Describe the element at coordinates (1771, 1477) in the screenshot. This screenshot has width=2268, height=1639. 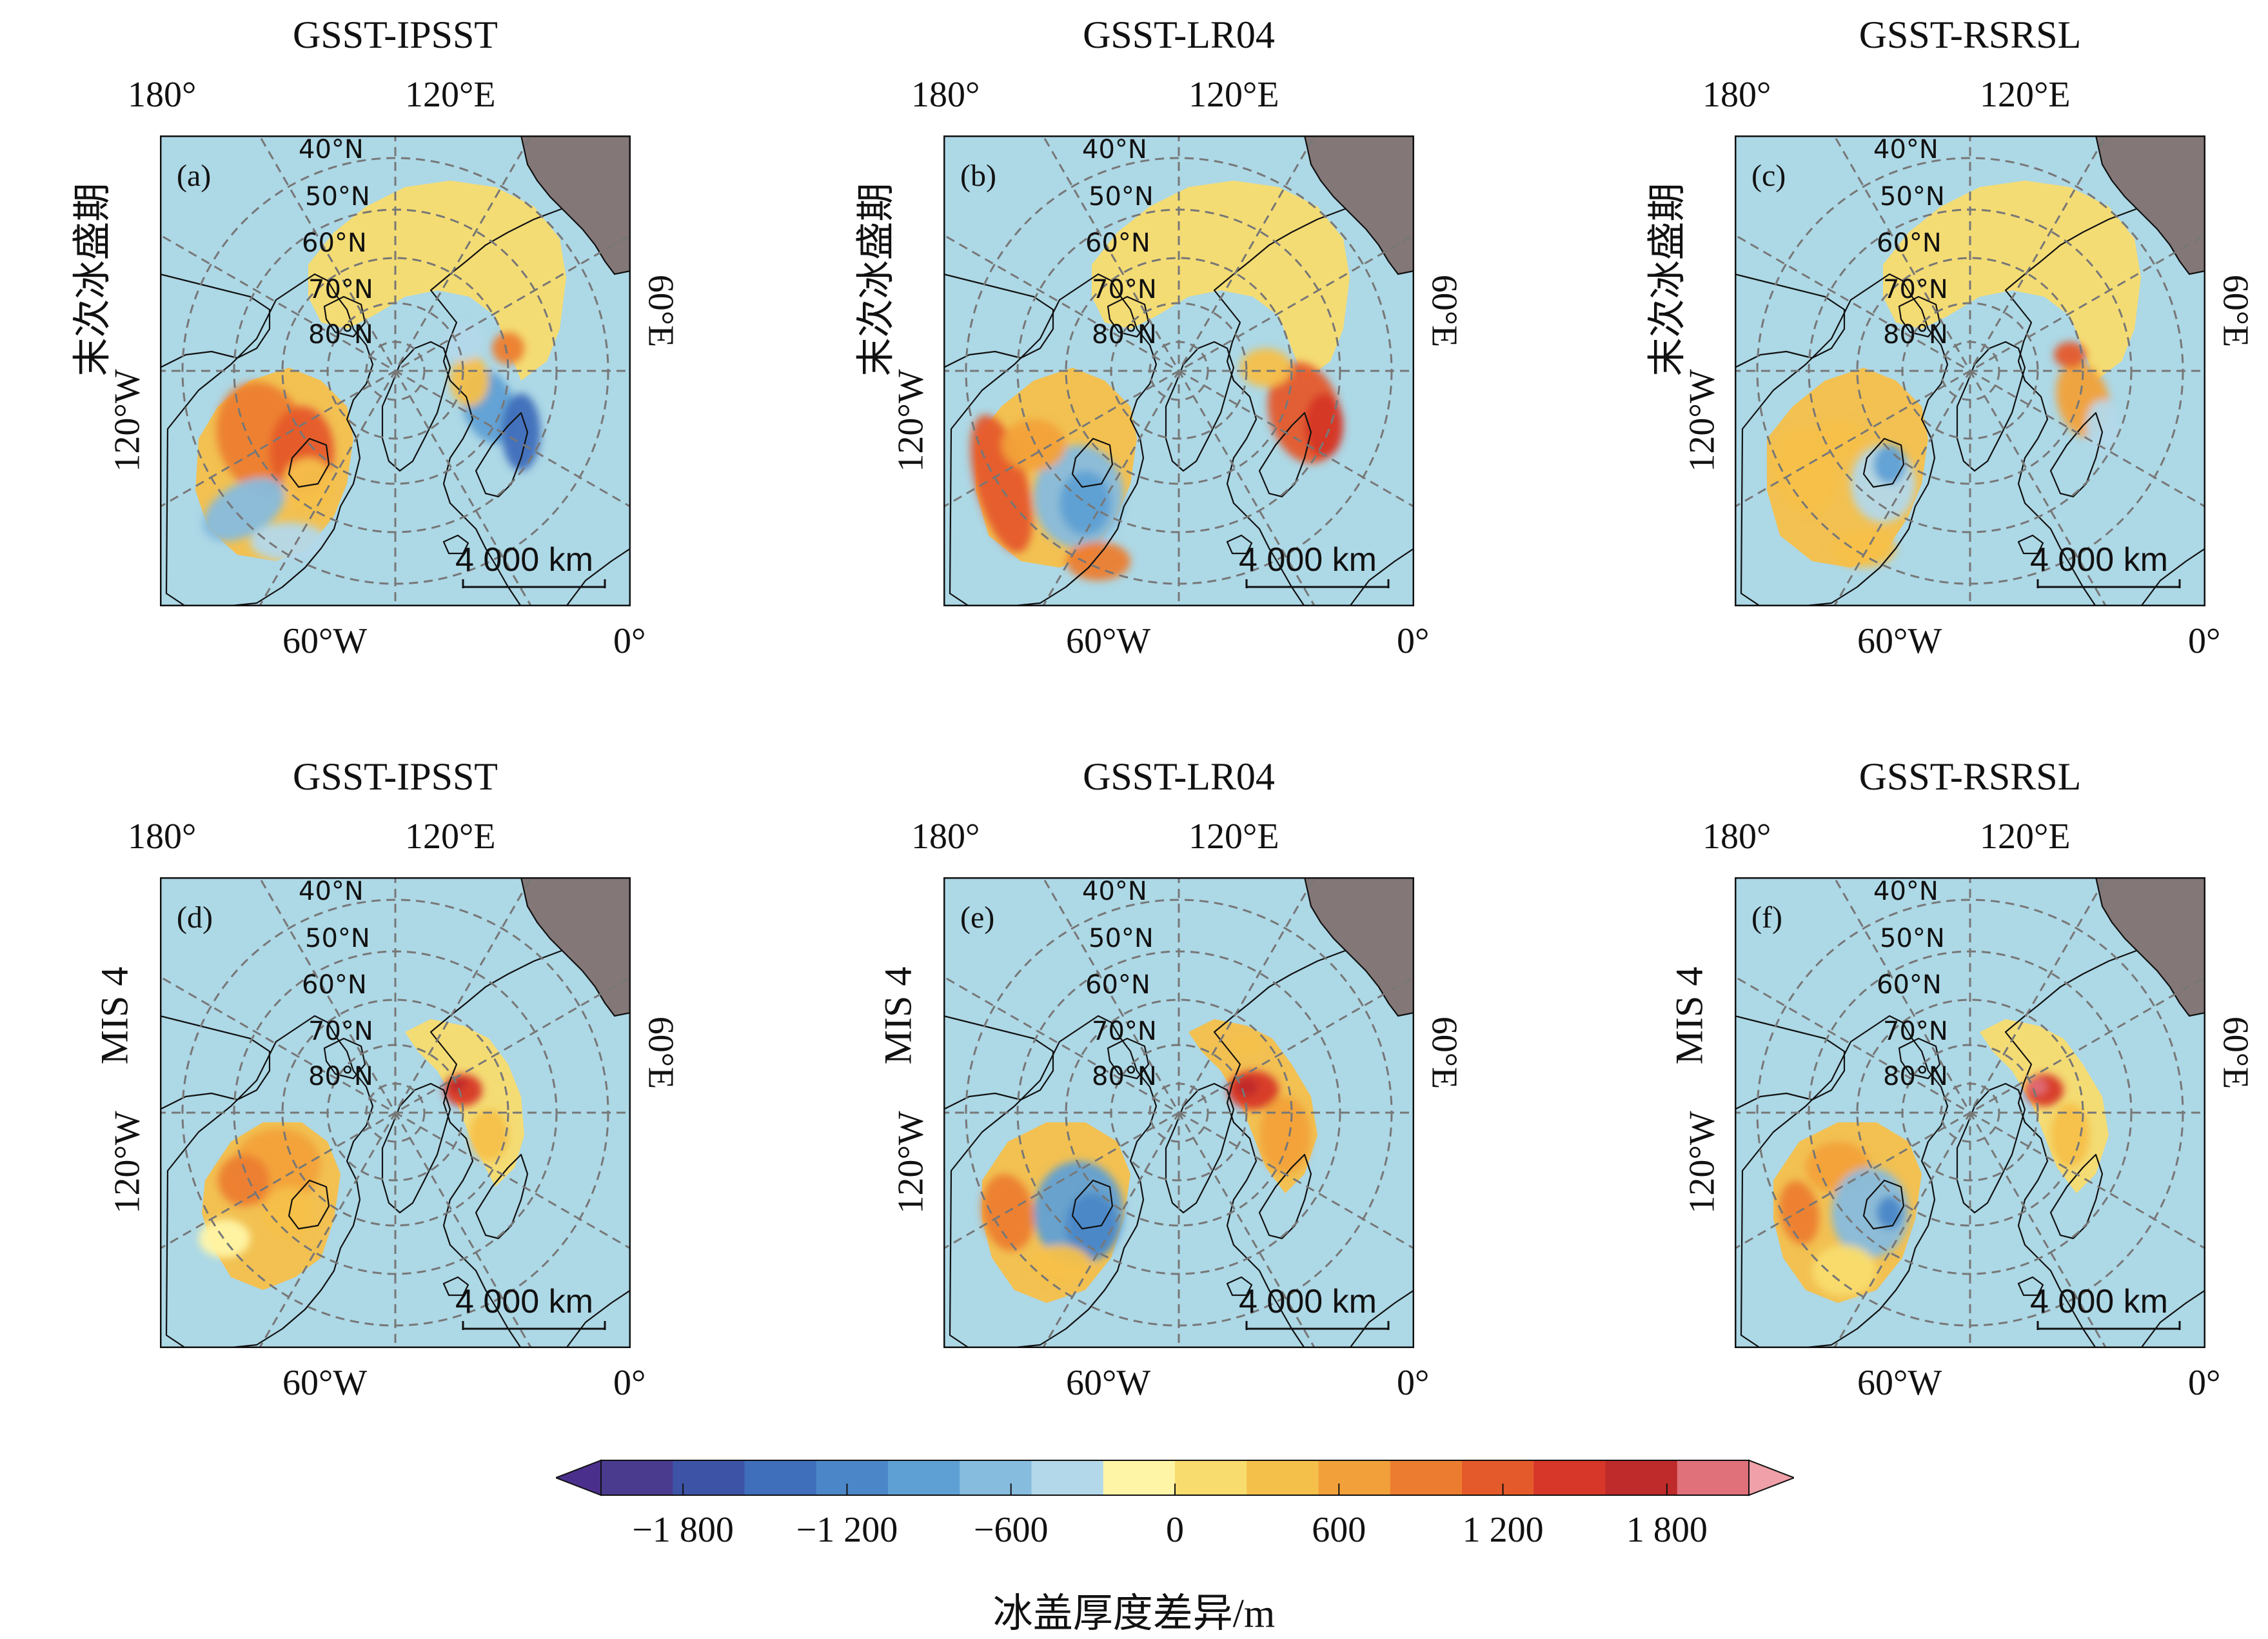
I see `colorbar-extend-high` at that location.